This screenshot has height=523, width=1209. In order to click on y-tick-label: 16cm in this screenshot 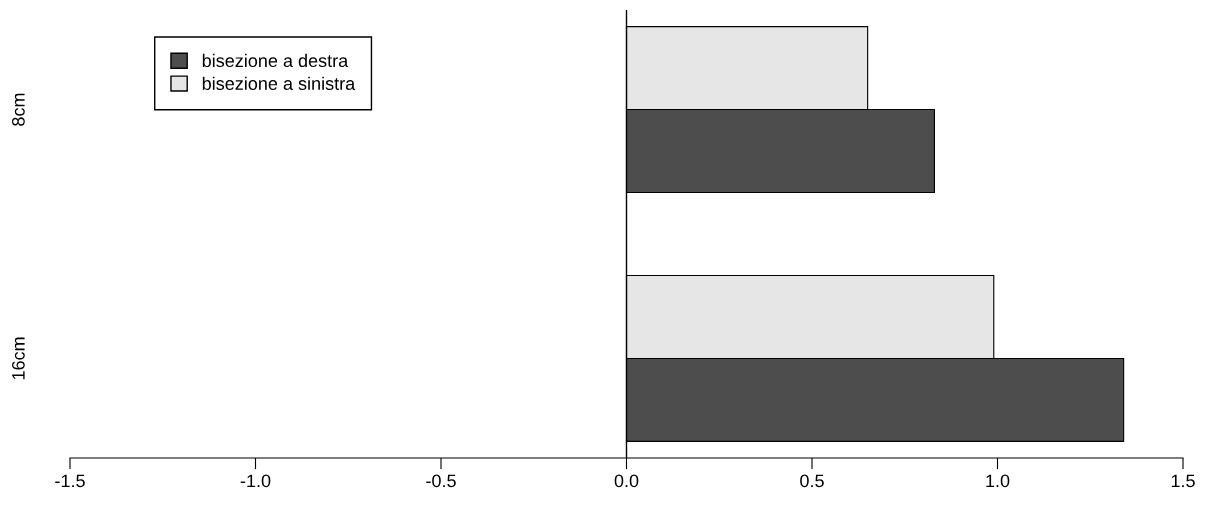, I will do `click(18, 358)`.